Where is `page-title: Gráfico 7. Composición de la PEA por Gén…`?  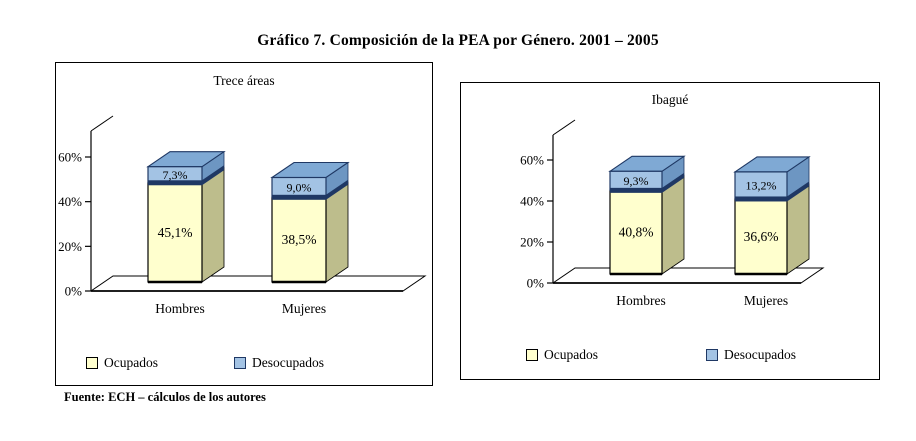 page-title: Gráfico 7. Composición de la PEA por Gén… is located at coordinates (458, 40).